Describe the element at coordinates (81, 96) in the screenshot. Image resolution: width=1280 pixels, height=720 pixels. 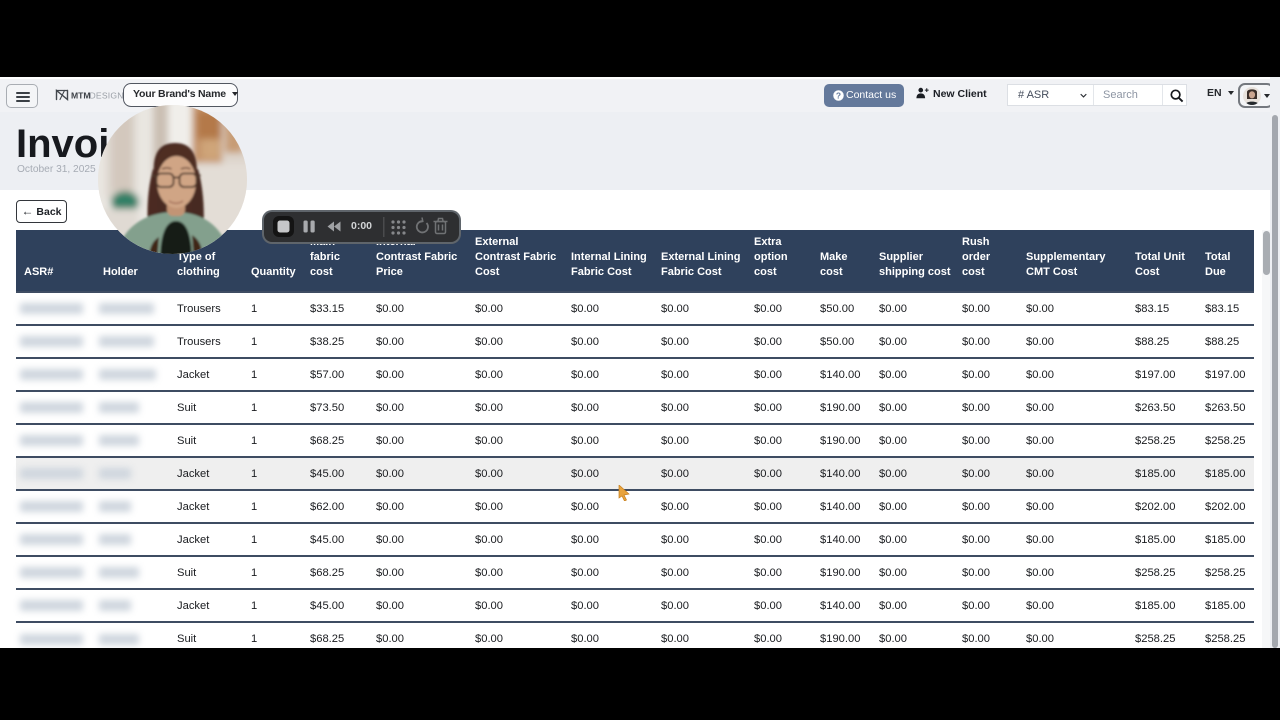
I see `svg-text: MTM` at that location.